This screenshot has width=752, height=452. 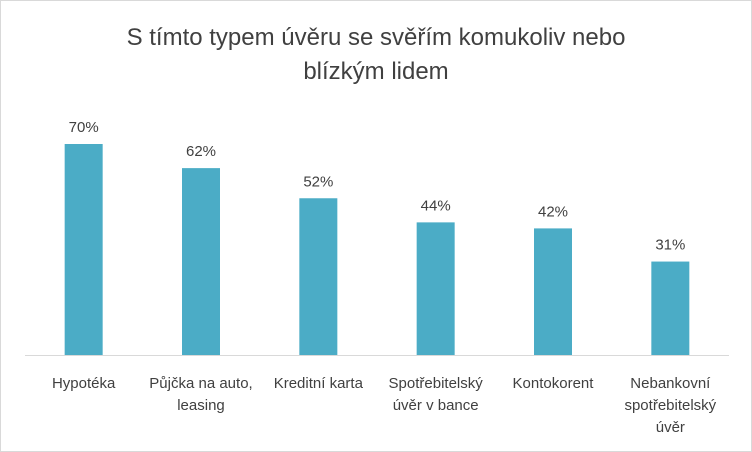 I want to click on category-label-0-line-0: Hypotéka, so click(x=84, y=383).